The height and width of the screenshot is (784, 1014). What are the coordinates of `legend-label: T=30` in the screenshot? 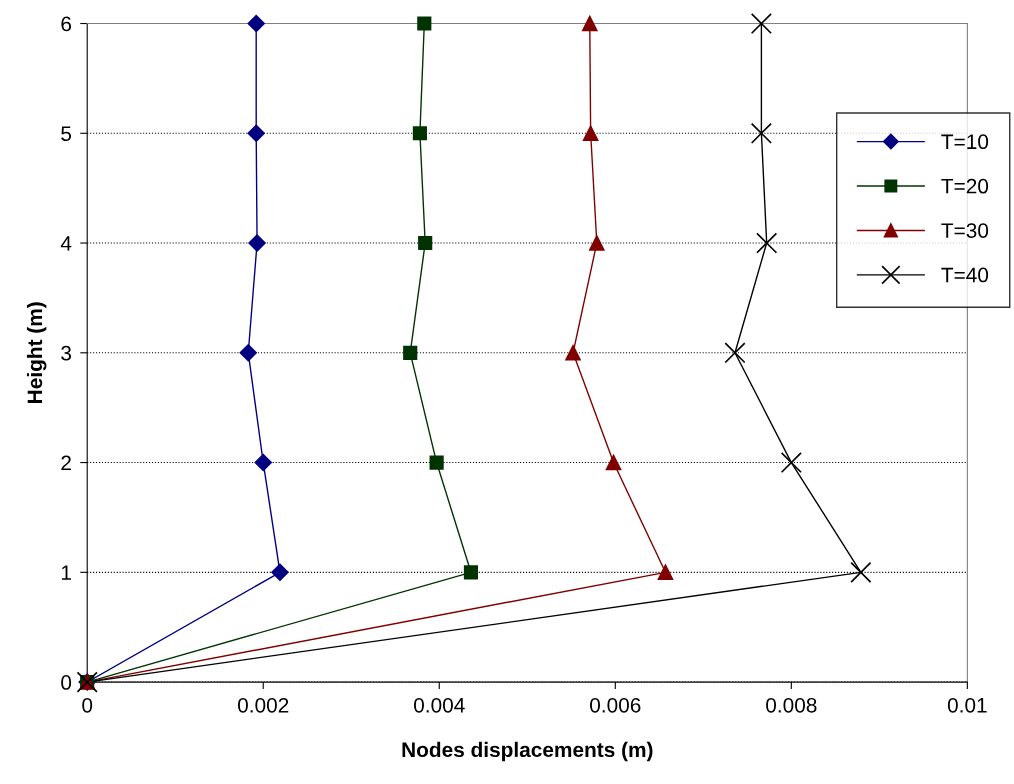 It's located at (965, 230).